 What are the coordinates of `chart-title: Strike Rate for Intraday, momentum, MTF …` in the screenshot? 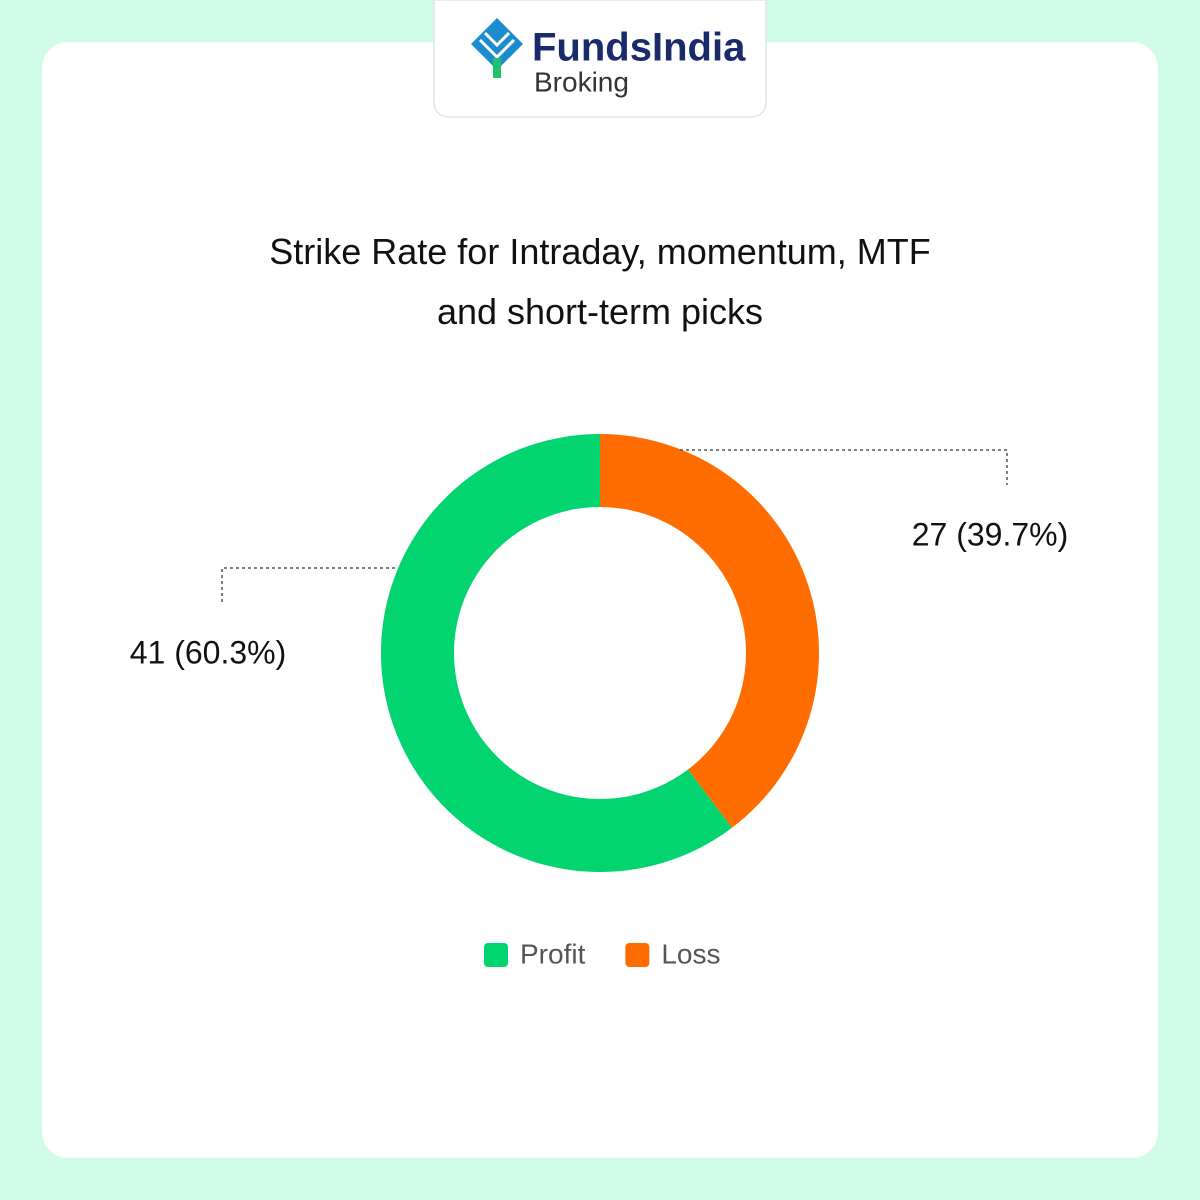 It's located at (600, 281).